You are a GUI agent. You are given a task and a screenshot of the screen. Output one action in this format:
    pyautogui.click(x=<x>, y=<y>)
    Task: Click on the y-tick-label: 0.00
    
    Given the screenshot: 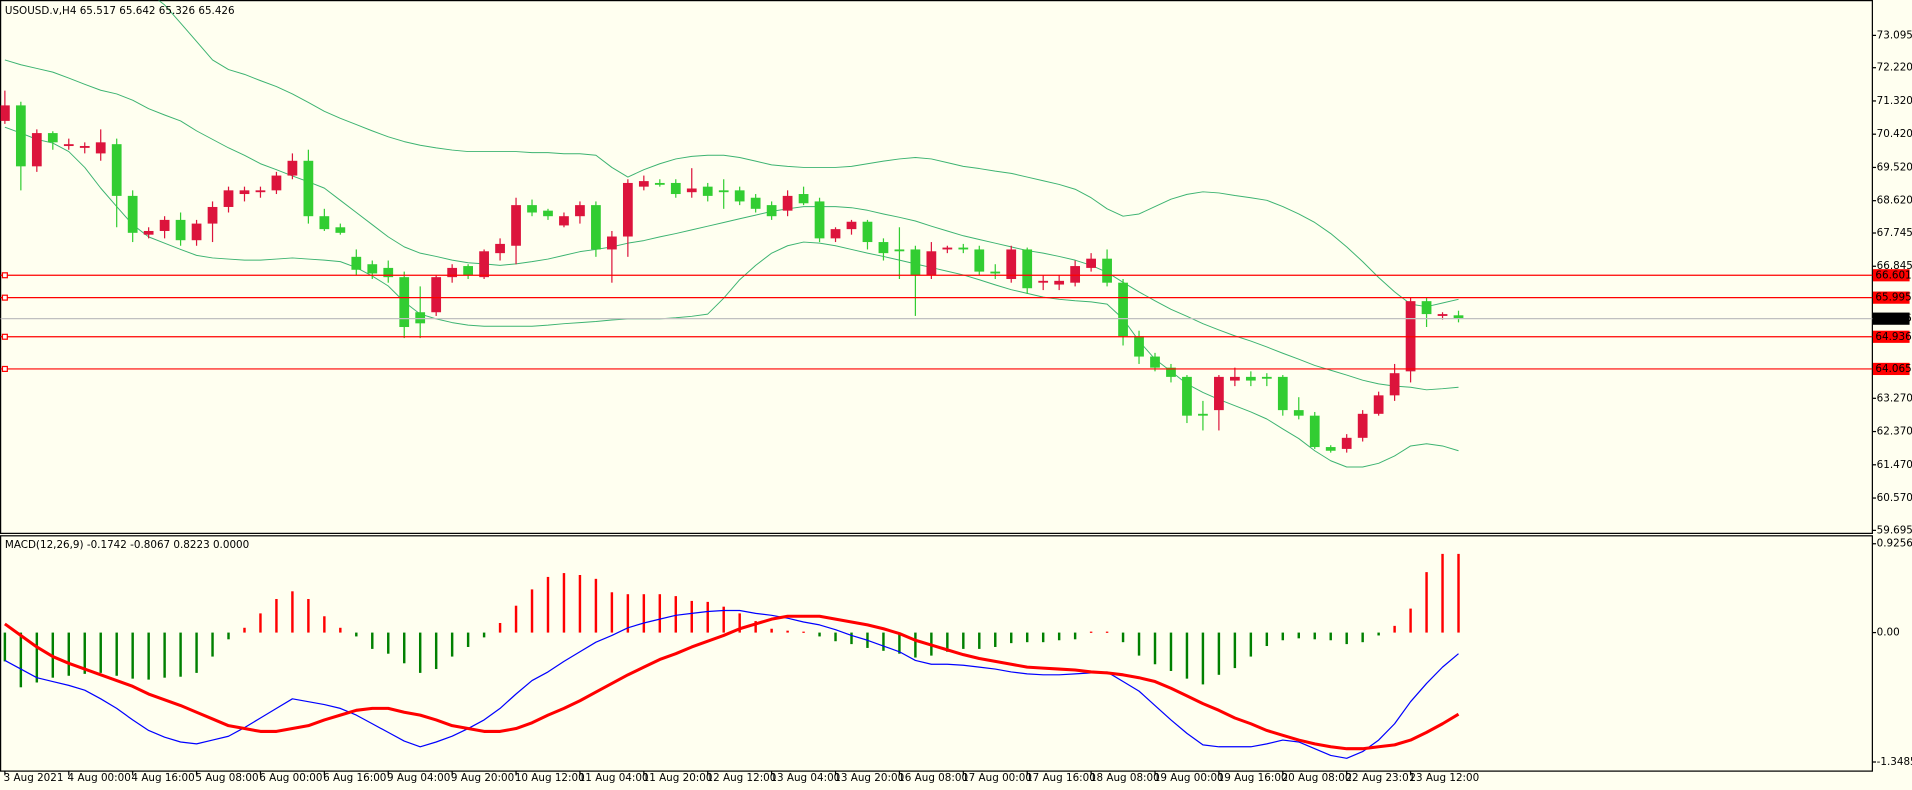 What is the action you would take?
    pyautogui.click(x=1888, y=633)
    